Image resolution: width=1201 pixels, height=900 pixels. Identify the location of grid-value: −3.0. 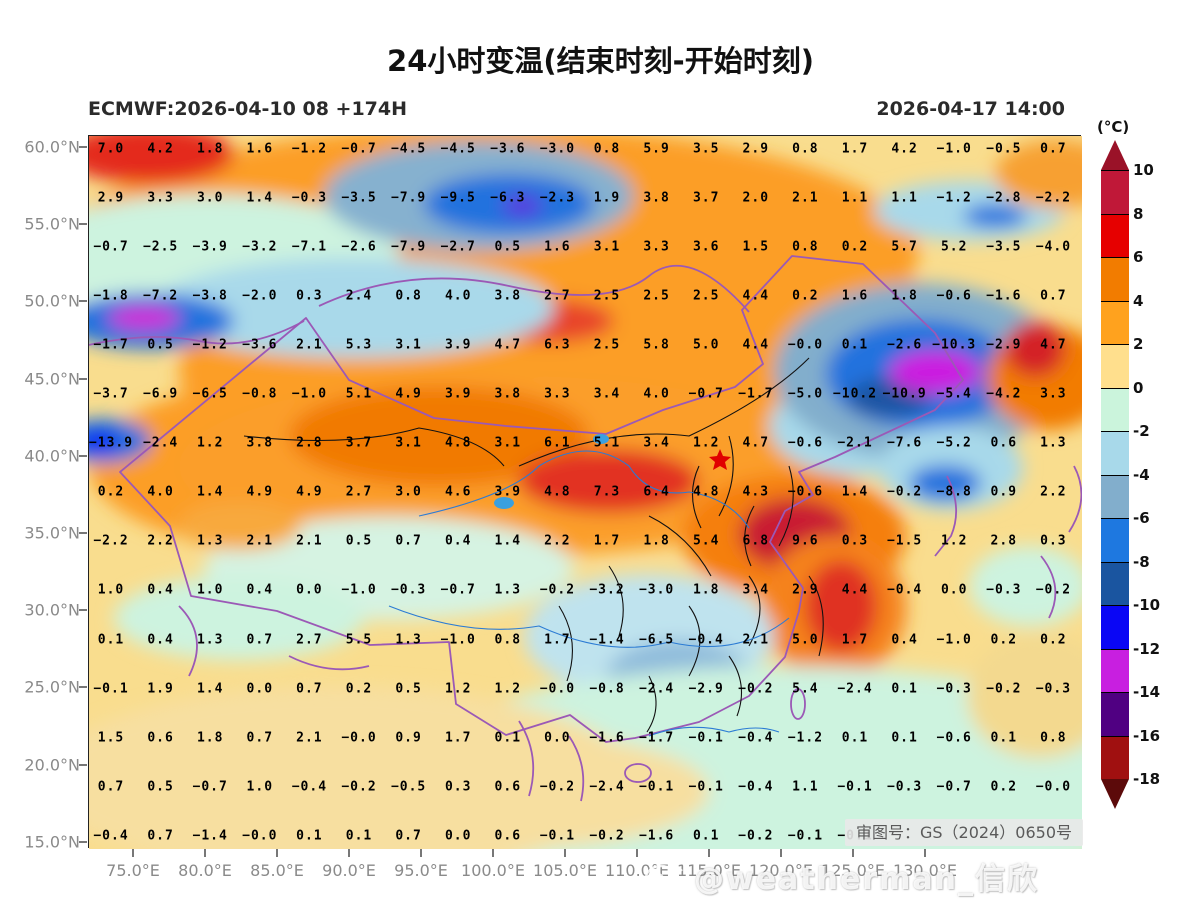
(557, 149).